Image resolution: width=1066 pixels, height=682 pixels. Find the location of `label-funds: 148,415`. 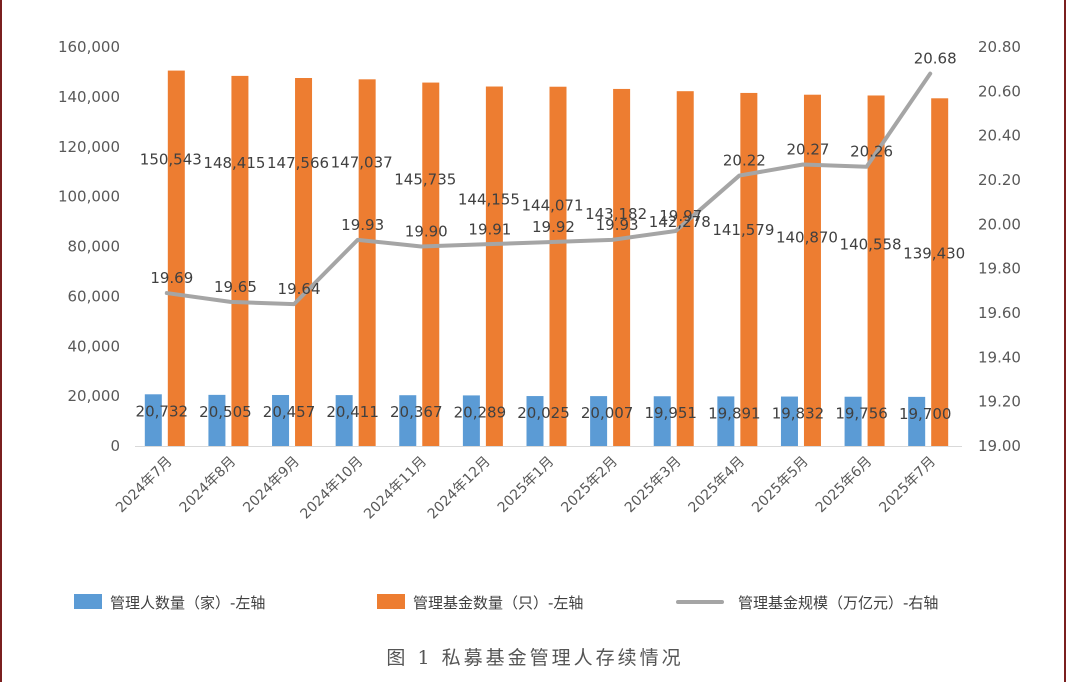

label-funds: 148,415 is located at coordinates (234, 163).